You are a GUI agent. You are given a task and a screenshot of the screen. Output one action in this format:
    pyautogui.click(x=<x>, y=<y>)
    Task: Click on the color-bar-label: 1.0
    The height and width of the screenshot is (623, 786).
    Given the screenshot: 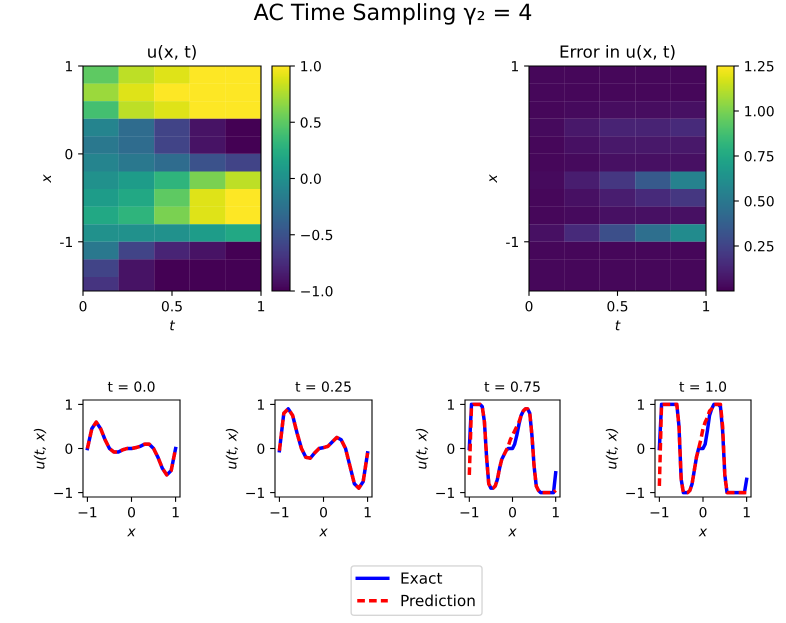 What is the action you would take?
    pyautogui.click(x=311, y=66)
    